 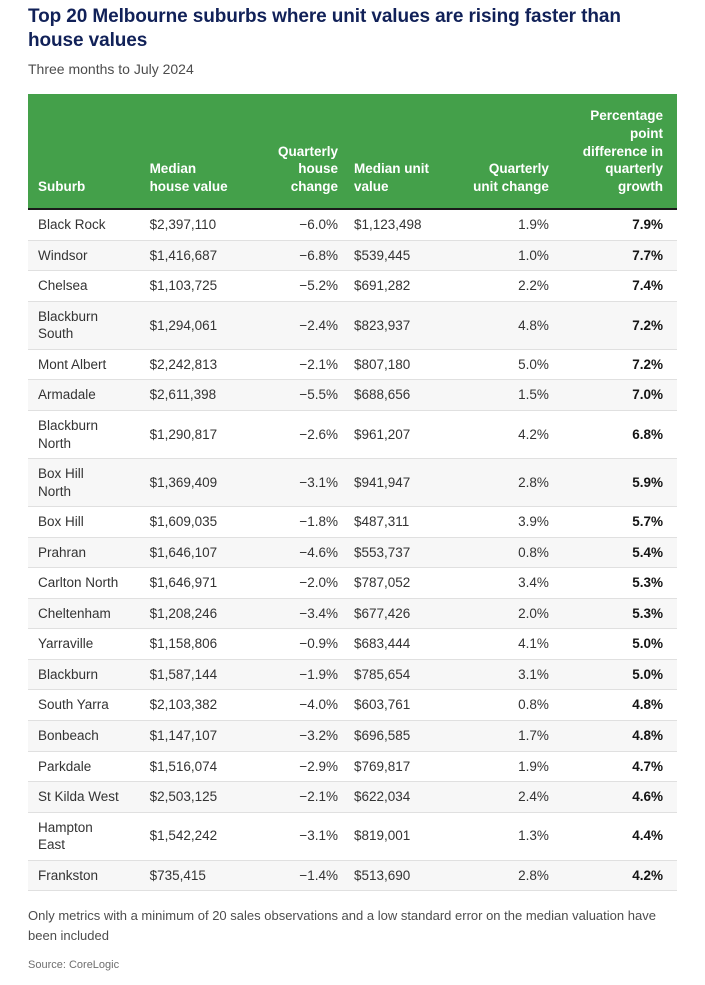 What do you see at coordinates (509, 152) in the screenshot?
I see `col-header-quarterly-unit-change: Quarterly unit change` at bounding box center [509, 152].